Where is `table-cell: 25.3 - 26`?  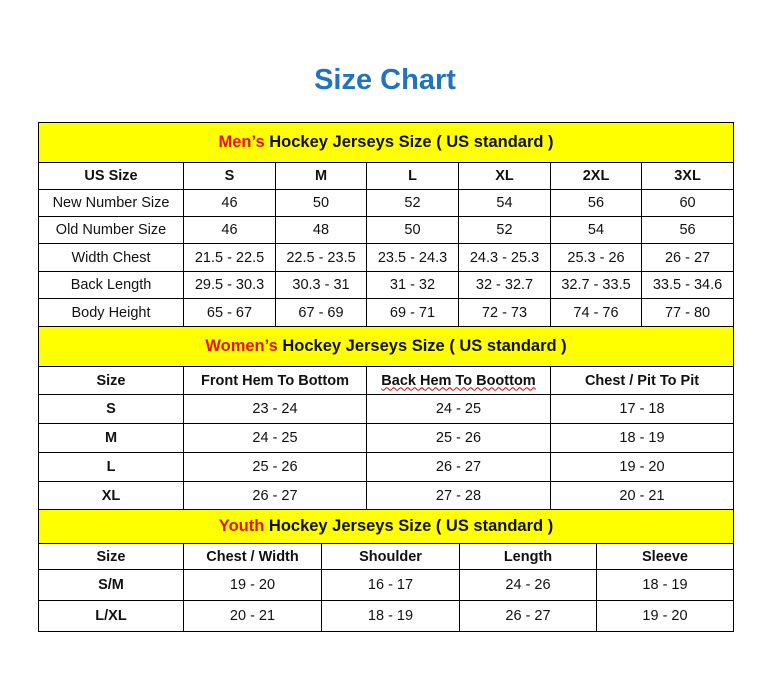
table-cell: 25.3 - 26 is located at coordinates (596, 257).